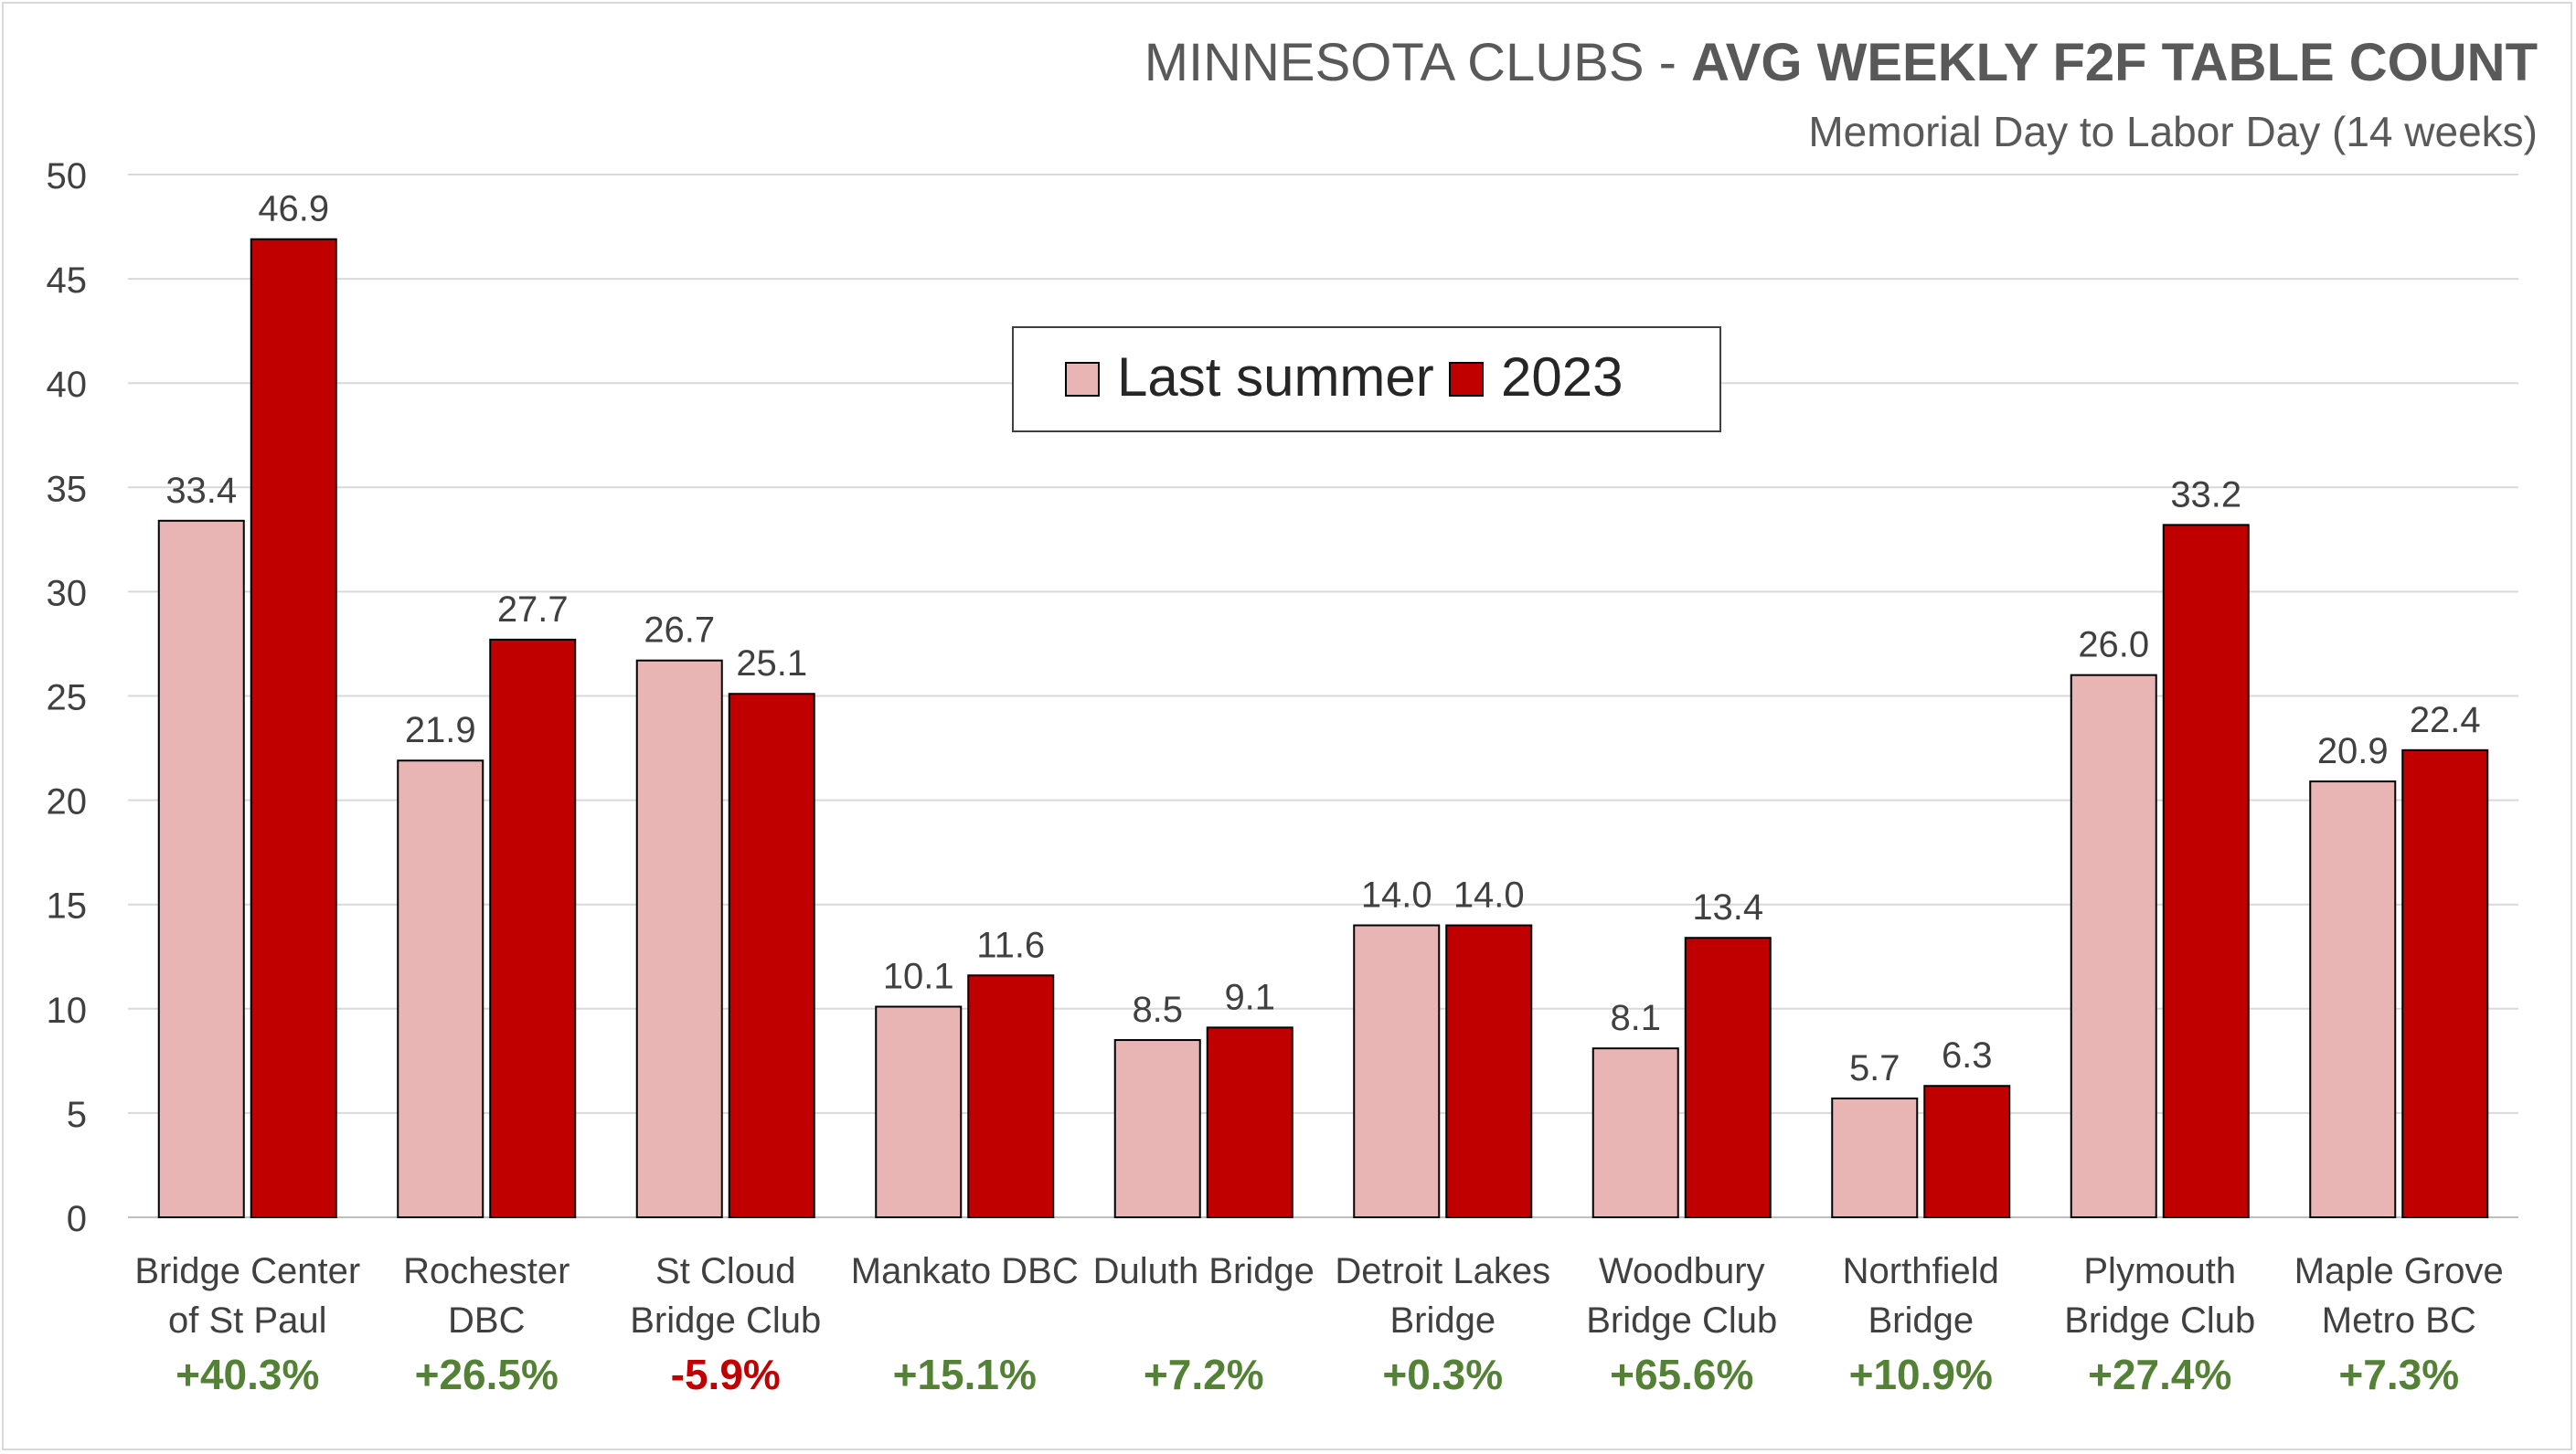 The width and height of the screenshot is (2576, 1454). What do you see at coordinates (77, 1115) in the screenshot?
I see `y-tick-label: 5` at bounding box center [77, 1115].